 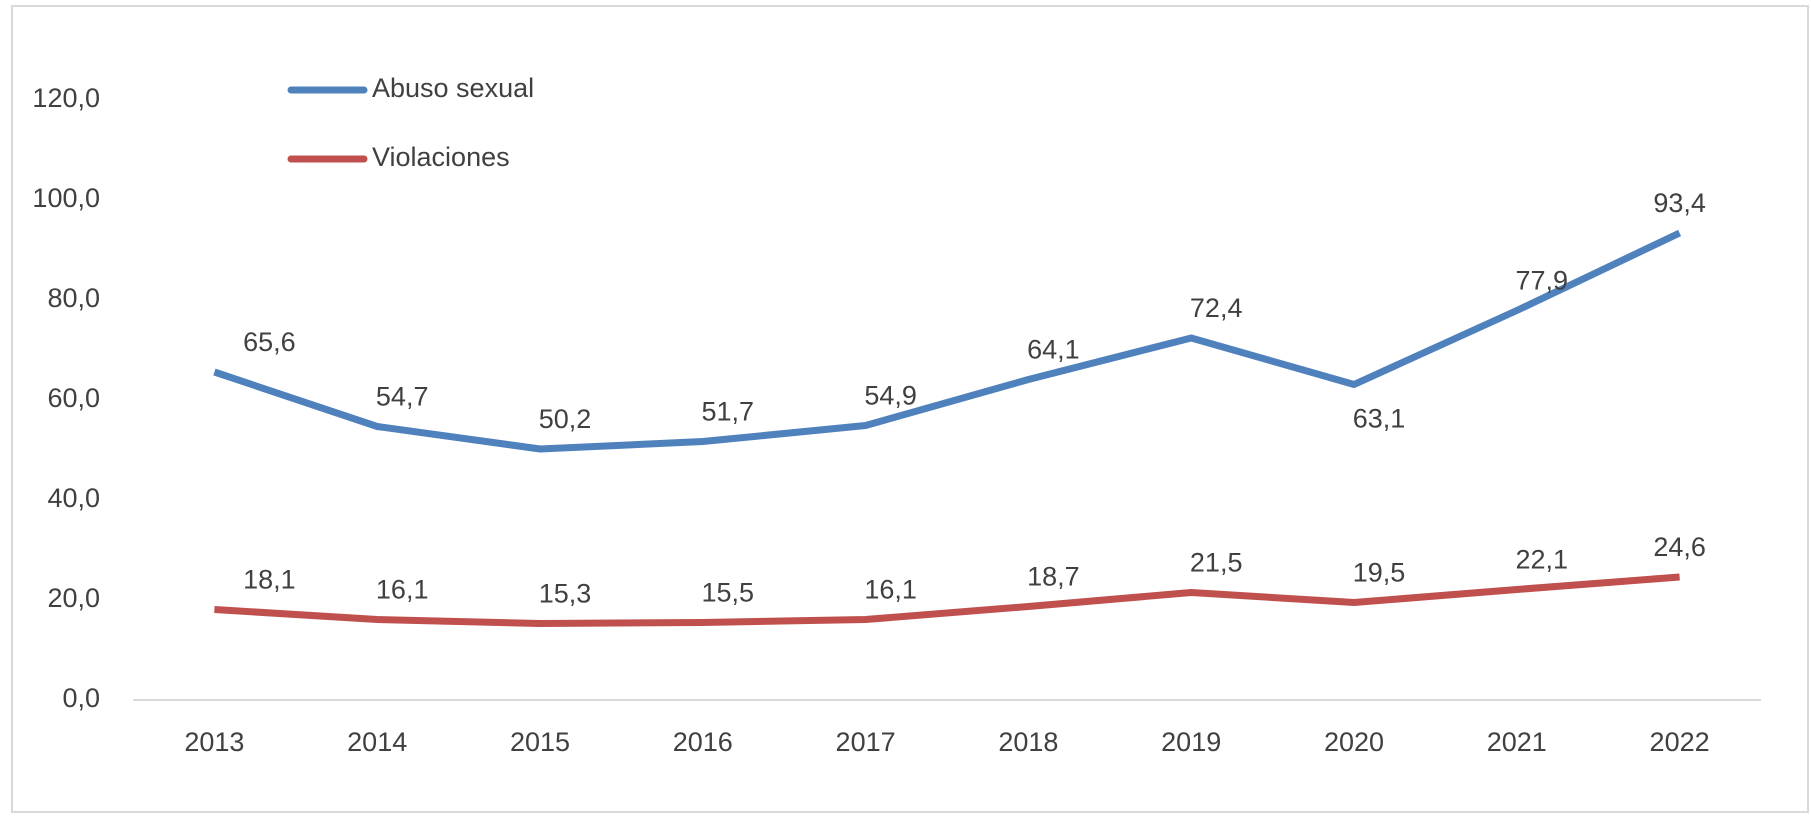 What do you see at coordinates (402, 397) in the screenshot?
I see `data-label: 54,7` at bounding box center [402, 397].